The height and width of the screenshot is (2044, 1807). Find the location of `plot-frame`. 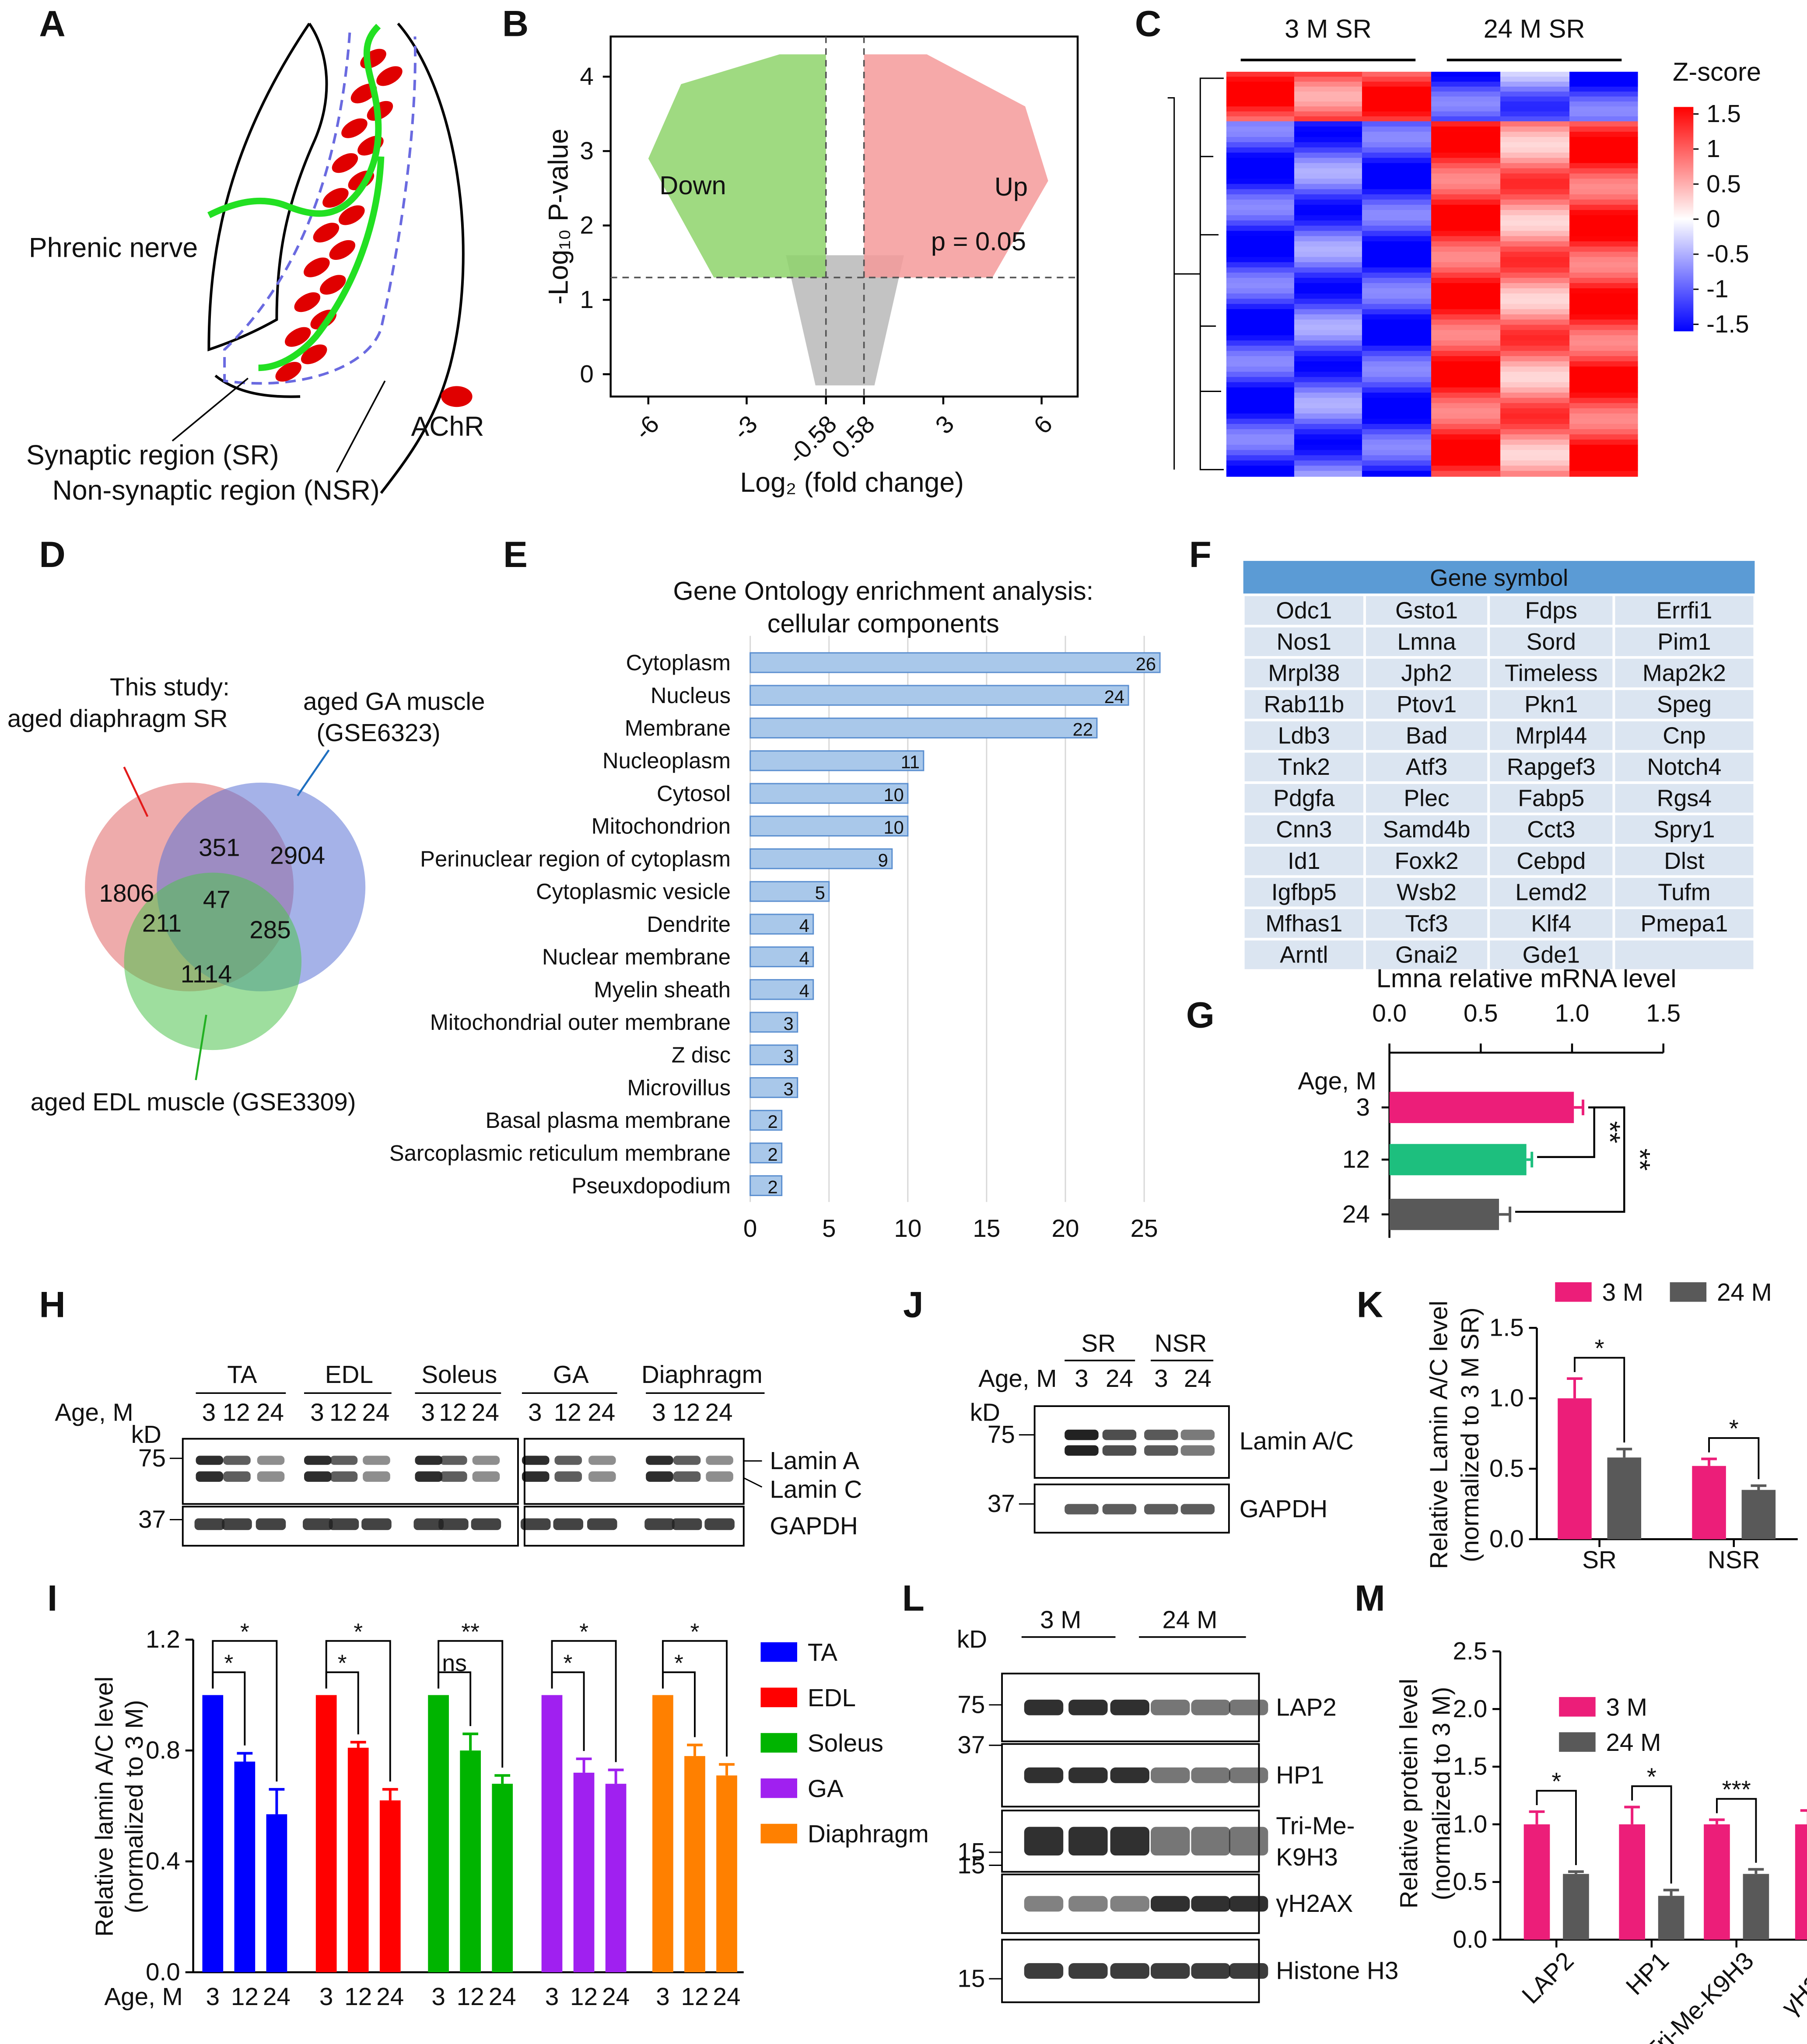

plot-frame is located at coordinates (844, 216).